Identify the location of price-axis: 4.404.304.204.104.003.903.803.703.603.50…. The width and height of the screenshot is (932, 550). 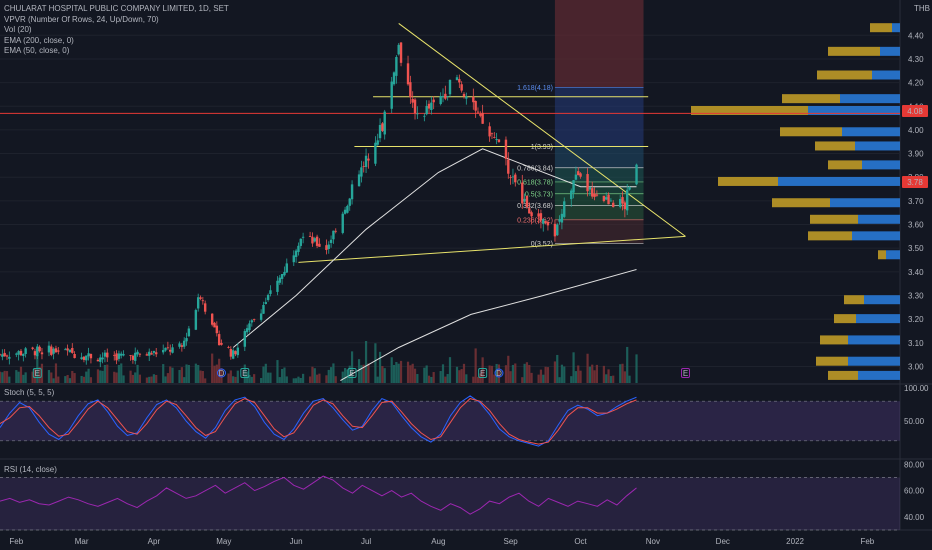
(916, 187).